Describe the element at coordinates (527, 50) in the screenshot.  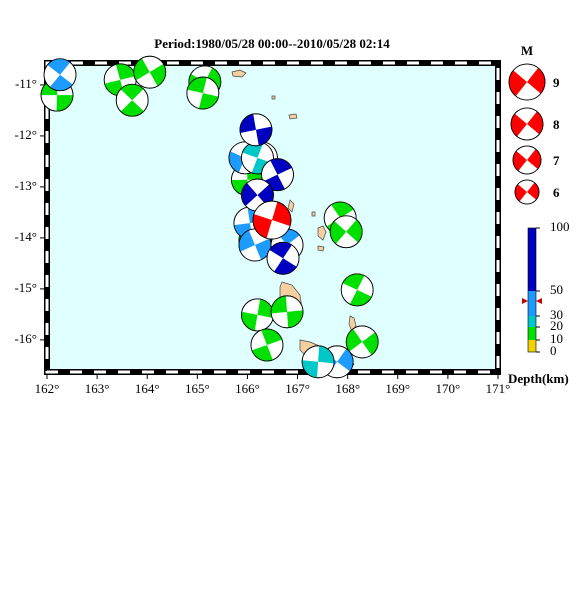
I see `legend-title: M` at that location.